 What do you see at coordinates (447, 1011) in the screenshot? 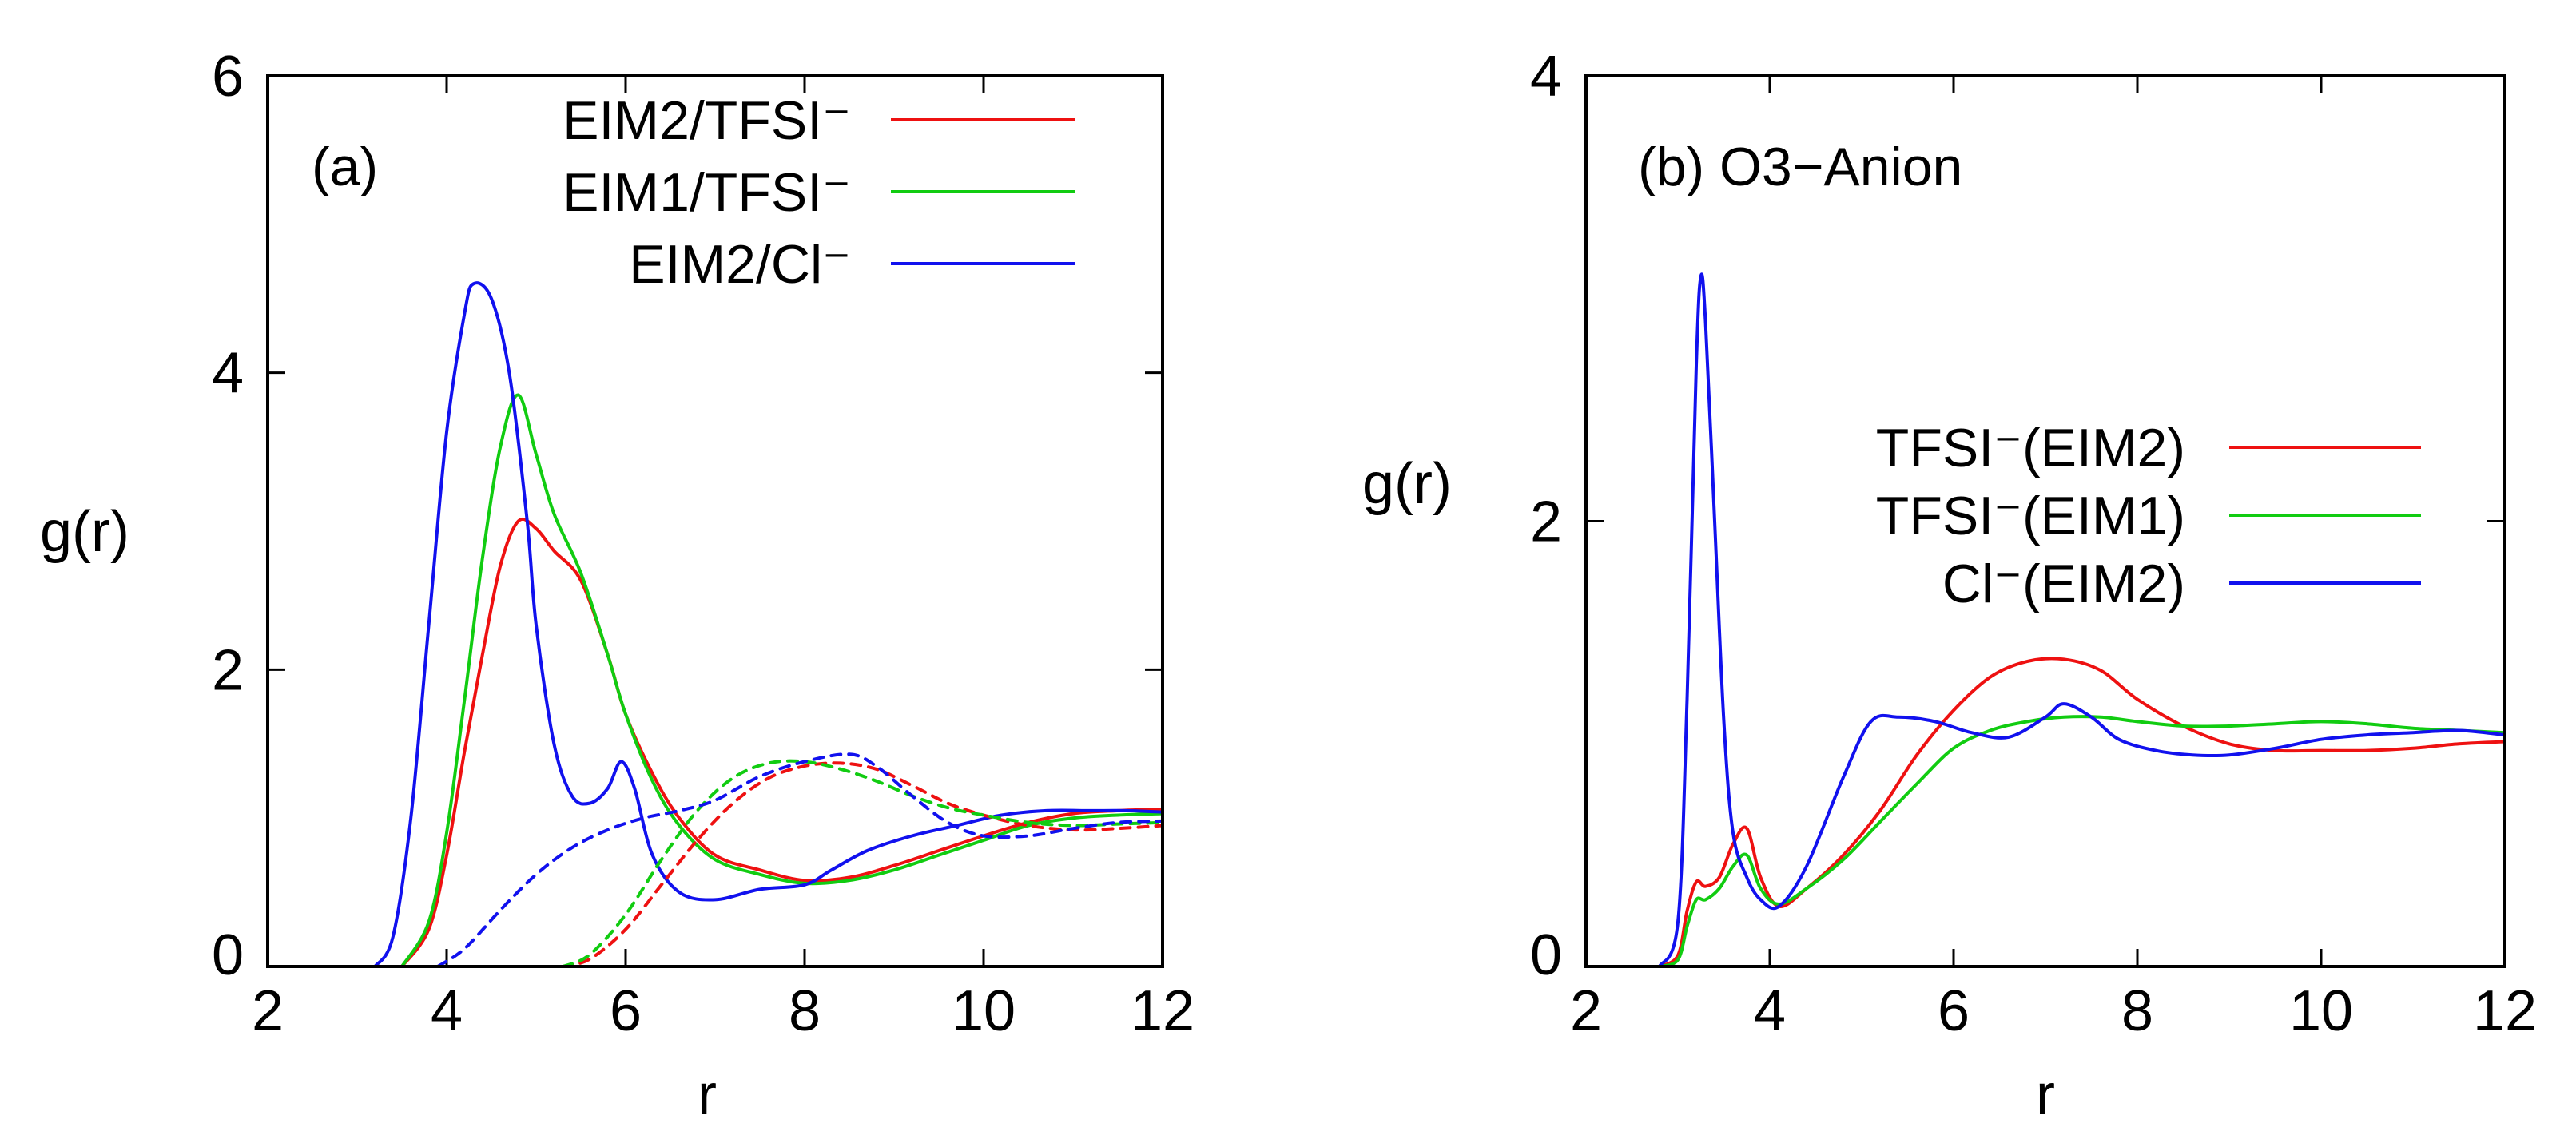
I see `panel-a-xtick-label: 4` at bounding box center [447, 1011].